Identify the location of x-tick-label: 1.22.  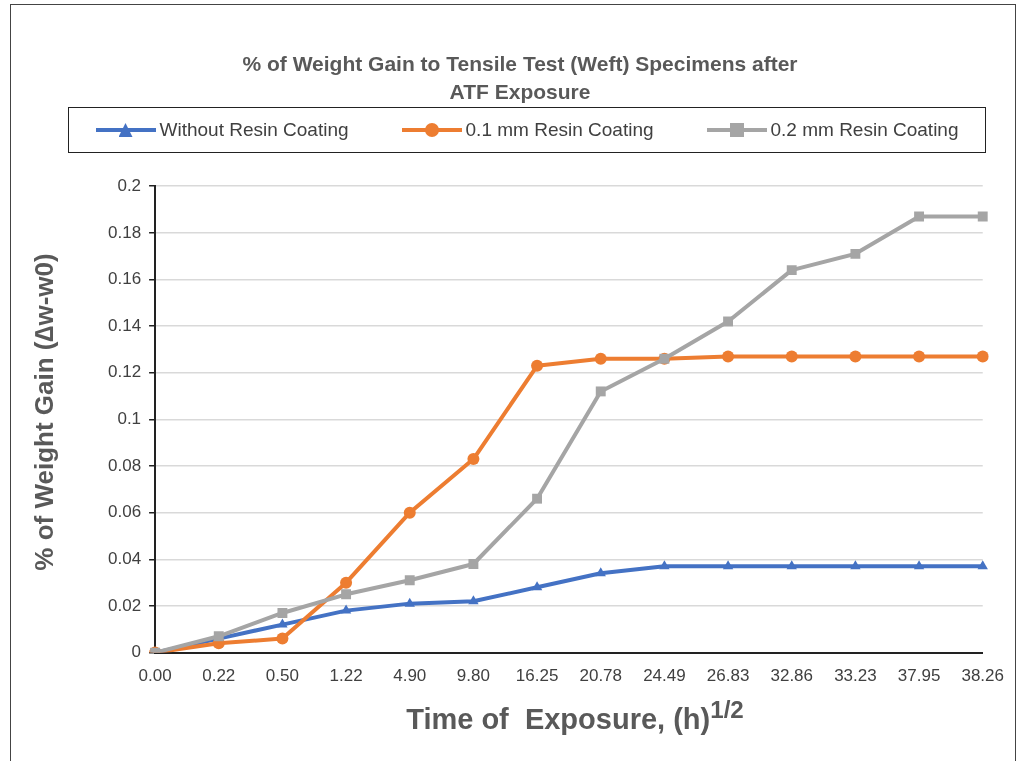
(346, 676).